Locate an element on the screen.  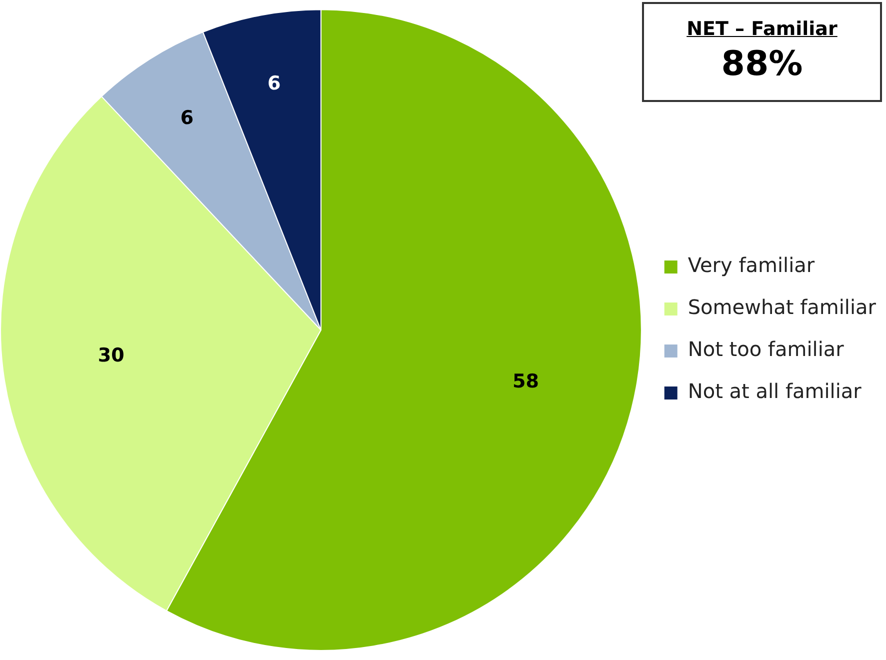
data-label: 58 is located at coordinates (525, 381).